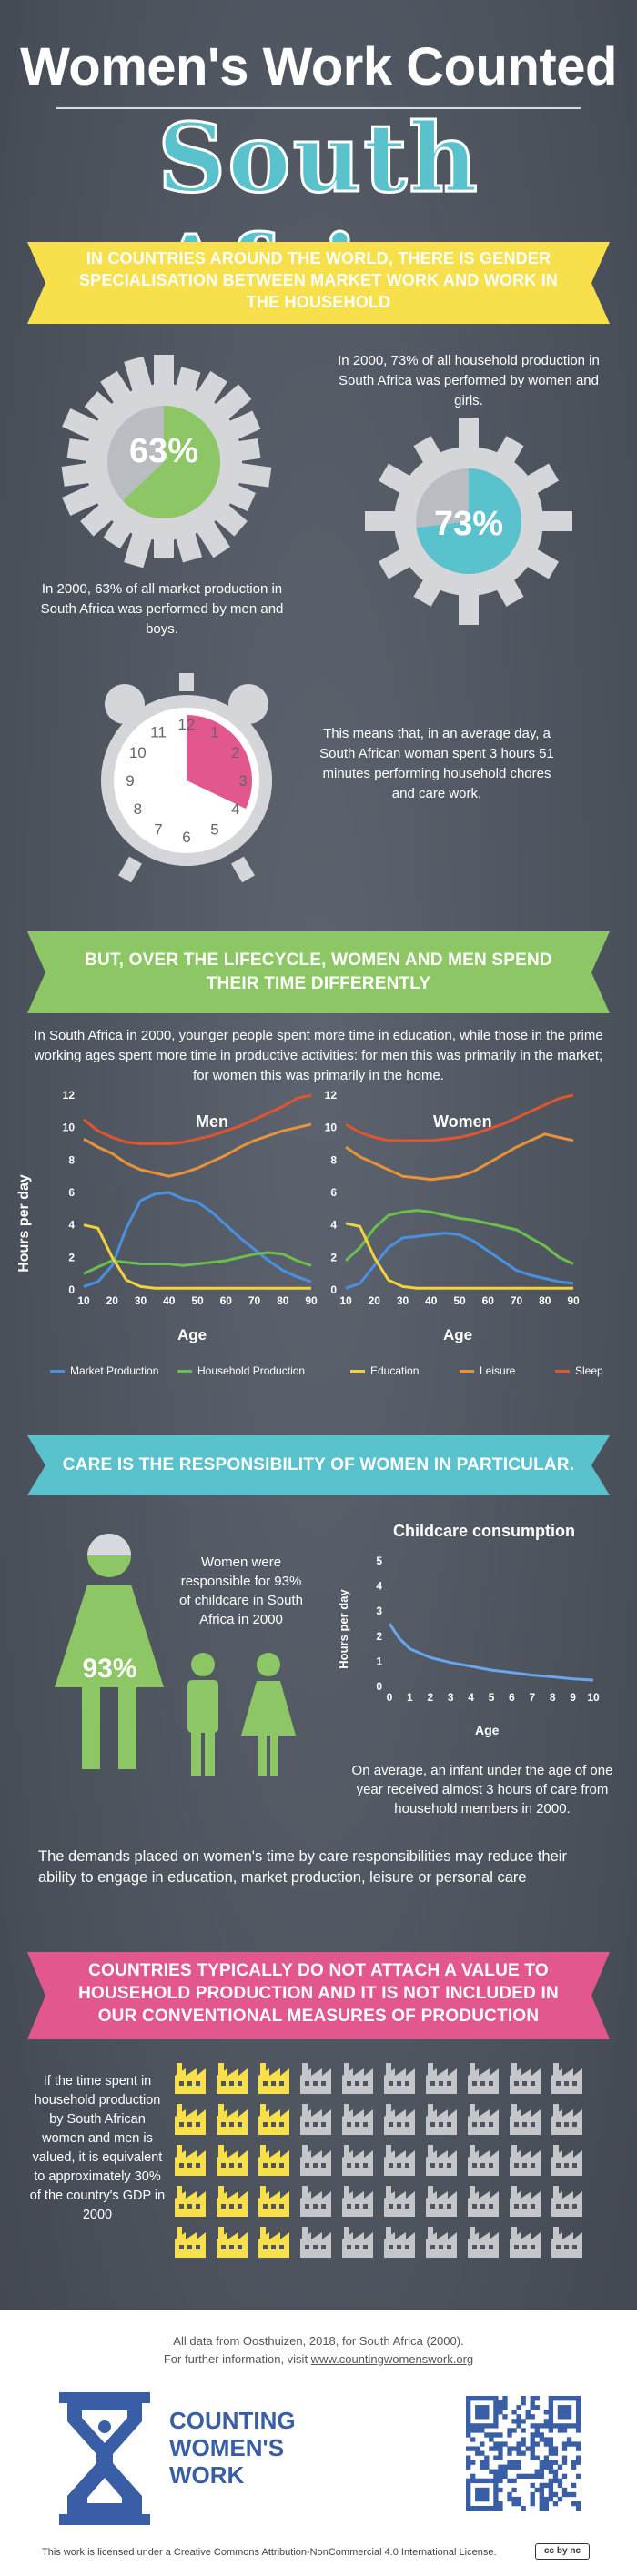  I want to click on legend-item: Leisure, so click(488, 1370).